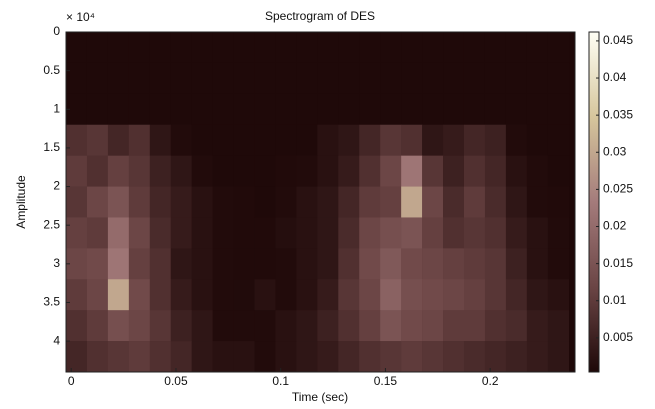 The width and height of the screenshot is (655, 409). Describe the element at coordinates (320, 397) in the screenshot. I see `x-axis-label: Time (sec)` at that location.